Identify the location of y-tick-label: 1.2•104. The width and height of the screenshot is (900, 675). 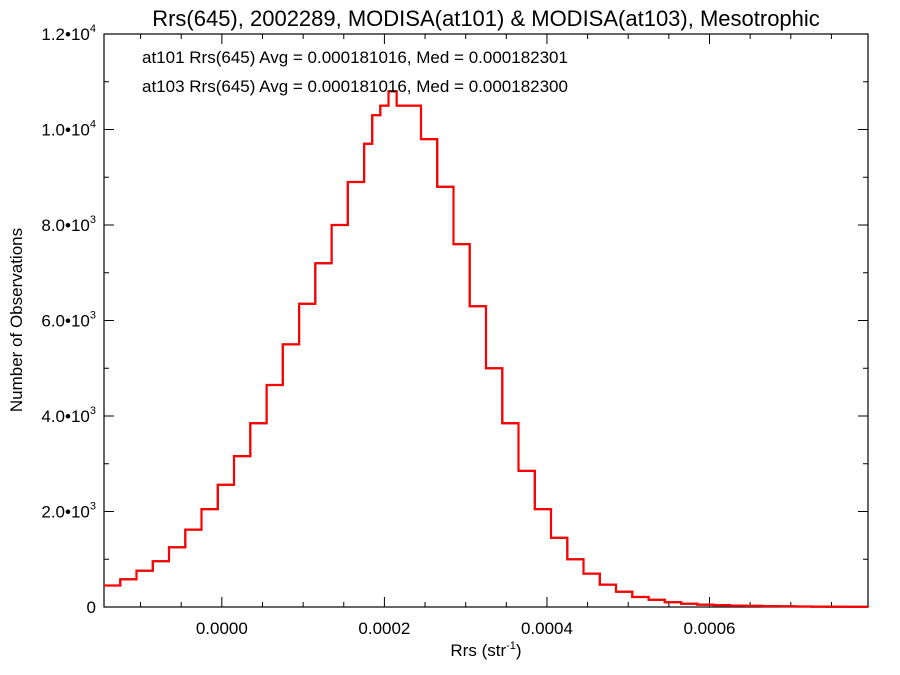
(68, 33).